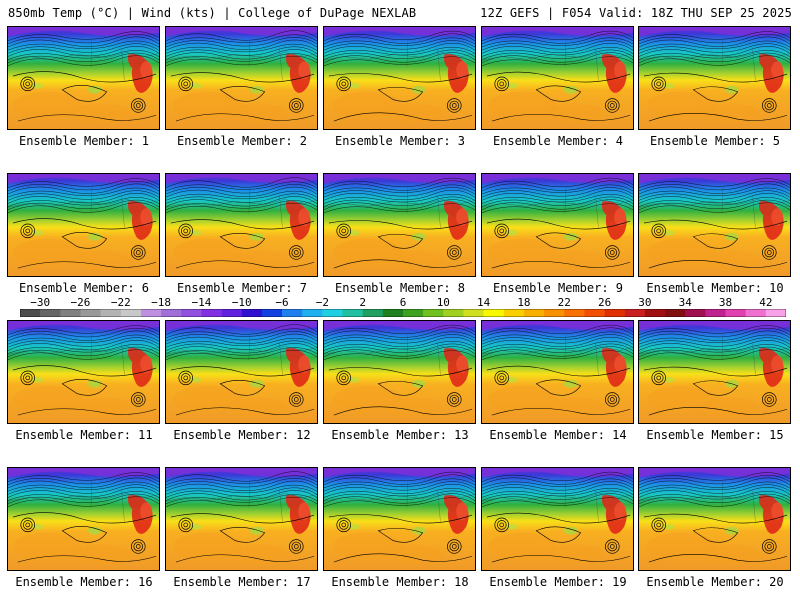 This screenshot has height=600, width=800. Describe the element at coordinates (161, 302) in the screenshot. I see `colorbar-tick-label: −18` at that location.